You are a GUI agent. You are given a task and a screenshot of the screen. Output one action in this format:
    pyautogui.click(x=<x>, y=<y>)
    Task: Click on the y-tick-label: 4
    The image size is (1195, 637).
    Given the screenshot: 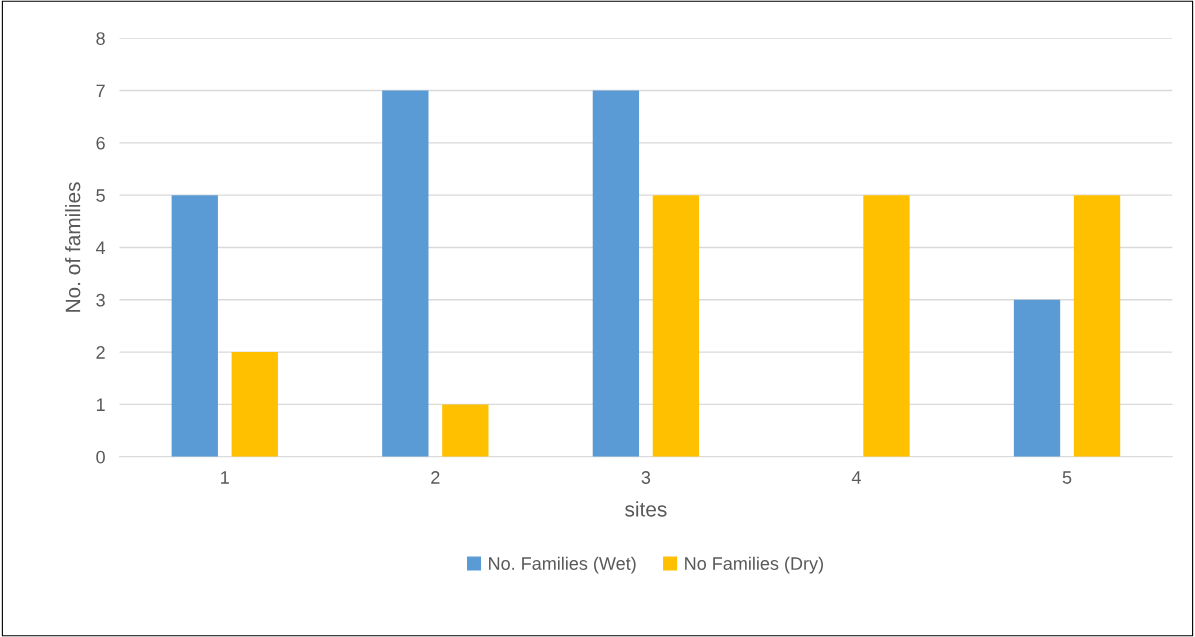 What is the action you would take?
    pyautogui.click(x=100, y=248)
    